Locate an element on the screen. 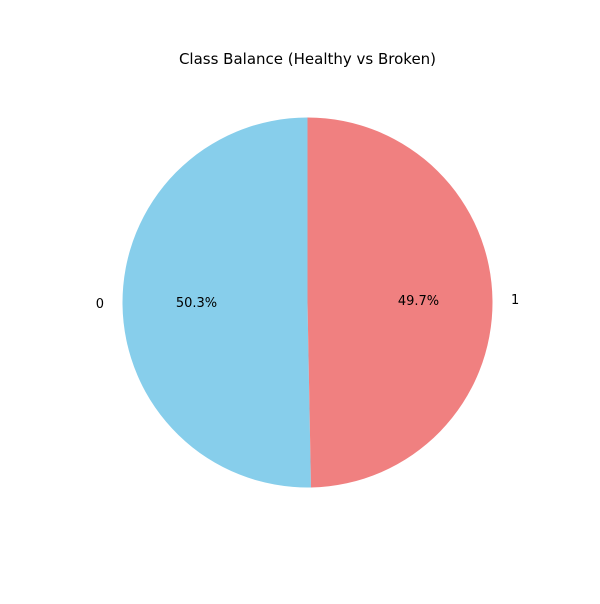 The height and width of the screenshot is (604, 600). pie-percent-label-0: 50.3% is located at coordinates (196, 303).